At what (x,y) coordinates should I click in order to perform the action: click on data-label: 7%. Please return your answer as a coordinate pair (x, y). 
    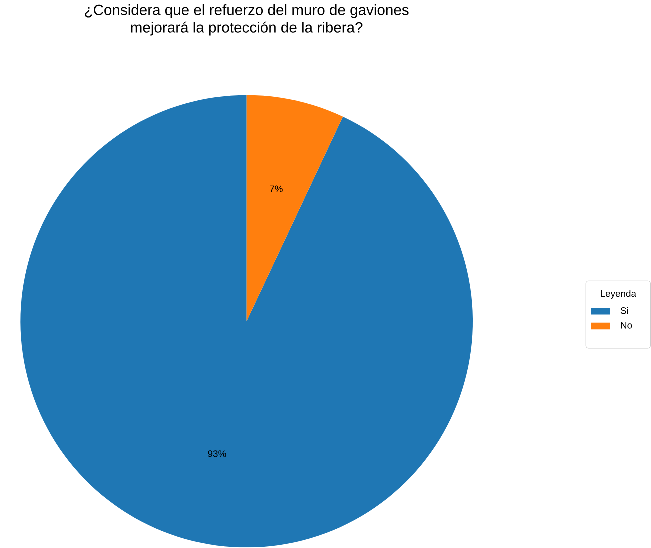
    Looking at the image, I should click on (276, 189).